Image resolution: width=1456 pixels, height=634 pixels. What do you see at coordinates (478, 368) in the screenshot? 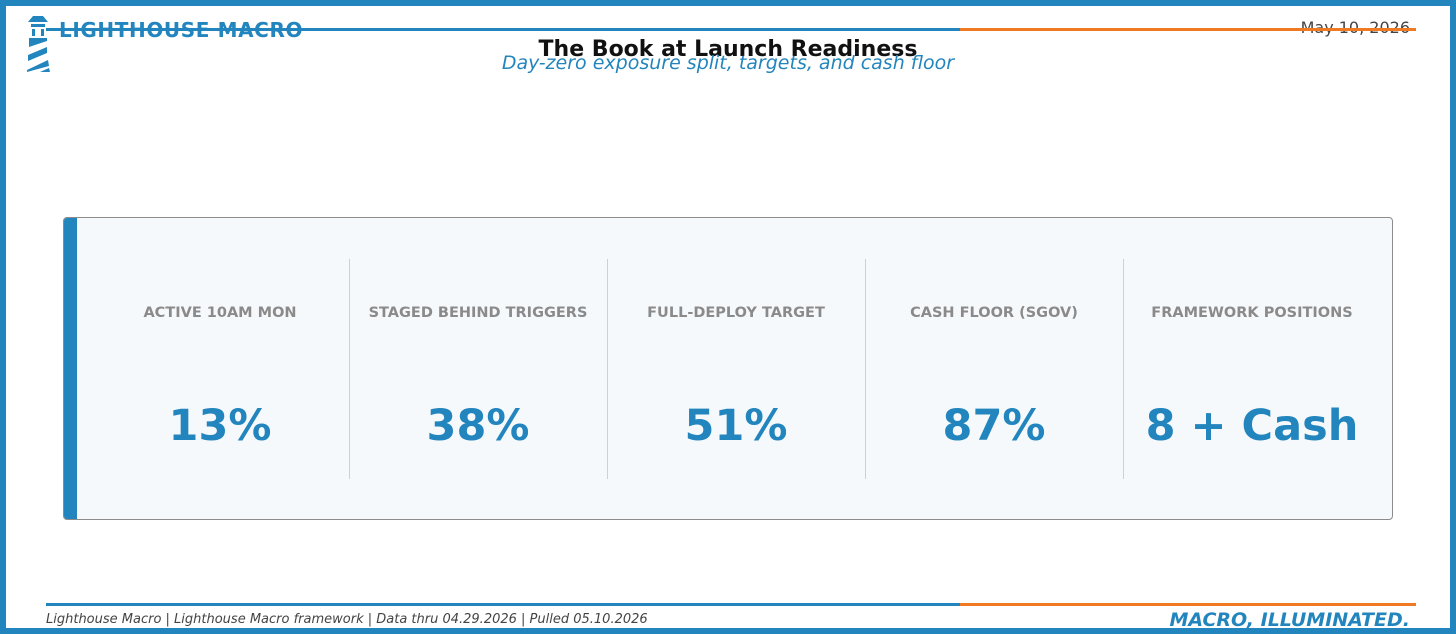
I see `metric-staged: STAGED BEHIND TRIGGERS 38%` at bounding box center [478, 368].